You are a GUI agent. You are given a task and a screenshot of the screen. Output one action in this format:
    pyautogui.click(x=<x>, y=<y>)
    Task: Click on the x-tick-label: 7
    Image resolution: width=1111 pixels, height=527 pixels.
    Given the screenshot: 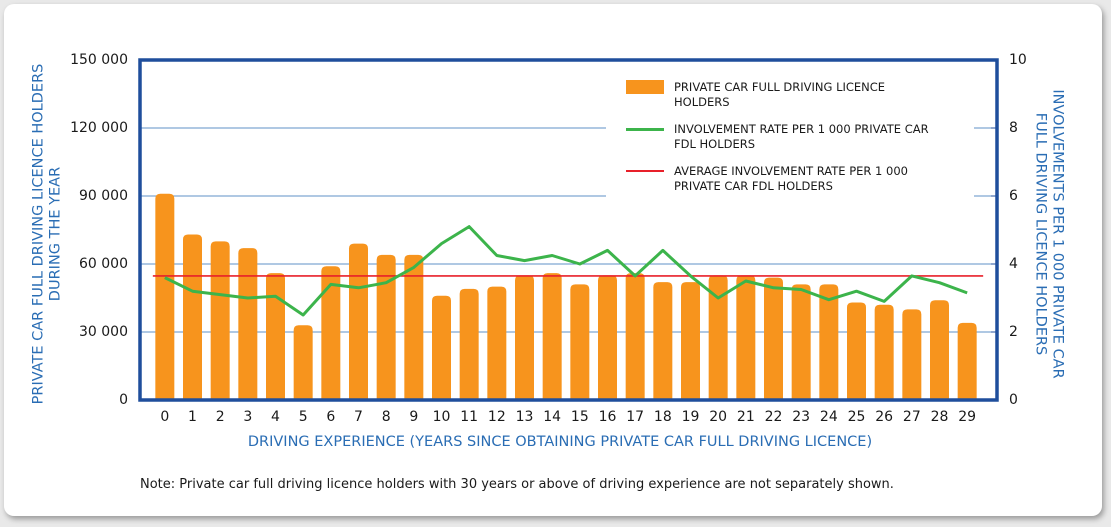 What is the action you would take?
    pyautogui.click(x=358, y=417)
    